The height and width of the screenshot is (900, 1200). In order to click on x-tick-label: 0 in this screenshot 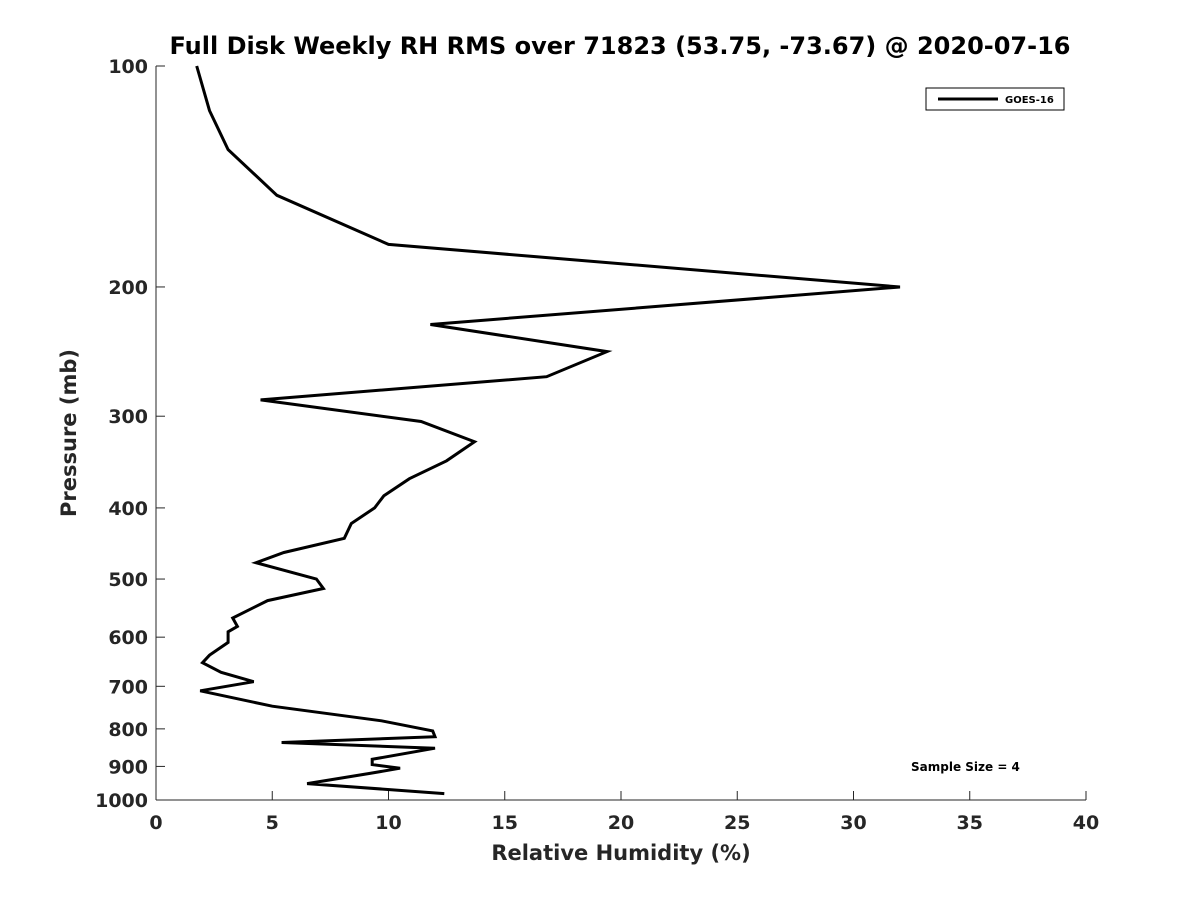, I will do `click(155, 823)`.